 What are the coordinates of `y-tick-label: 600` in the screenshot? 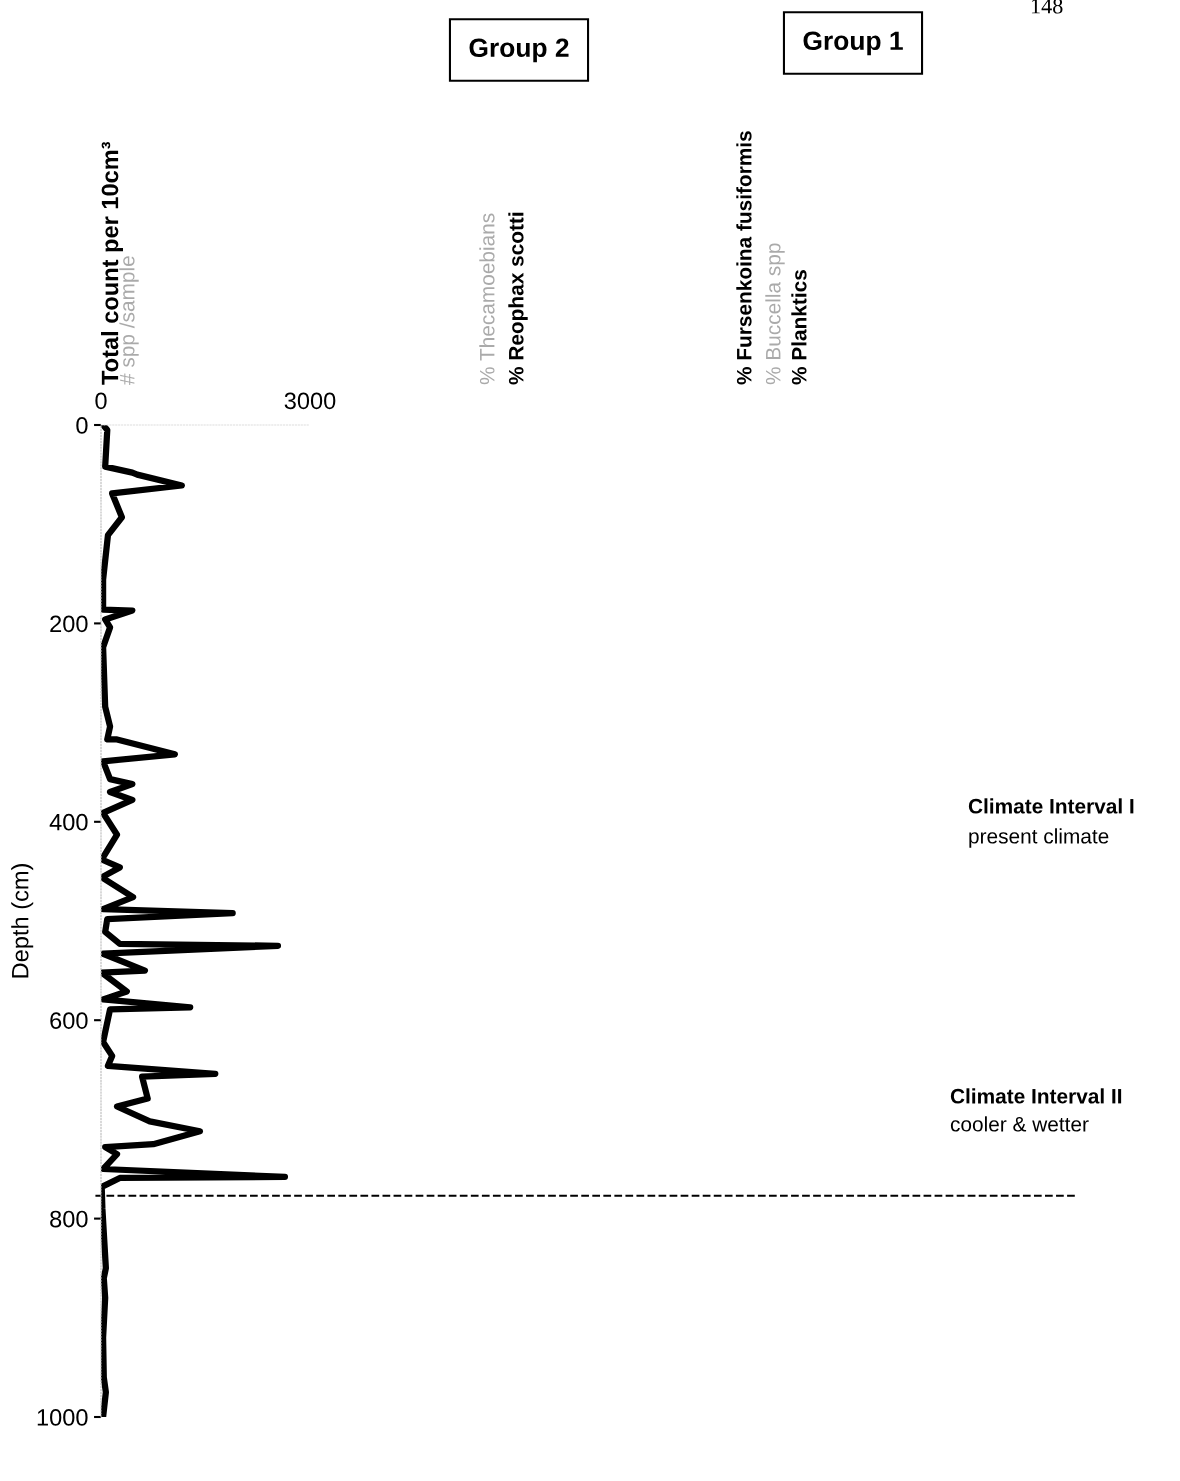 It's located at (69, 1020).